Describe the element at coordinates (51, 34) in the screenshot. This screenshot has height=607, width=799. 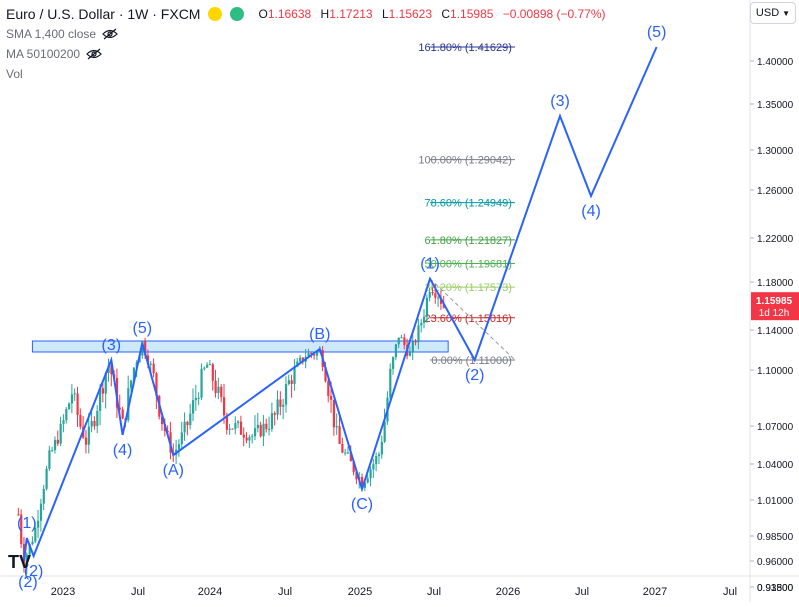
I see `indicator-sma-label: SMA 1,400 close` at that location.